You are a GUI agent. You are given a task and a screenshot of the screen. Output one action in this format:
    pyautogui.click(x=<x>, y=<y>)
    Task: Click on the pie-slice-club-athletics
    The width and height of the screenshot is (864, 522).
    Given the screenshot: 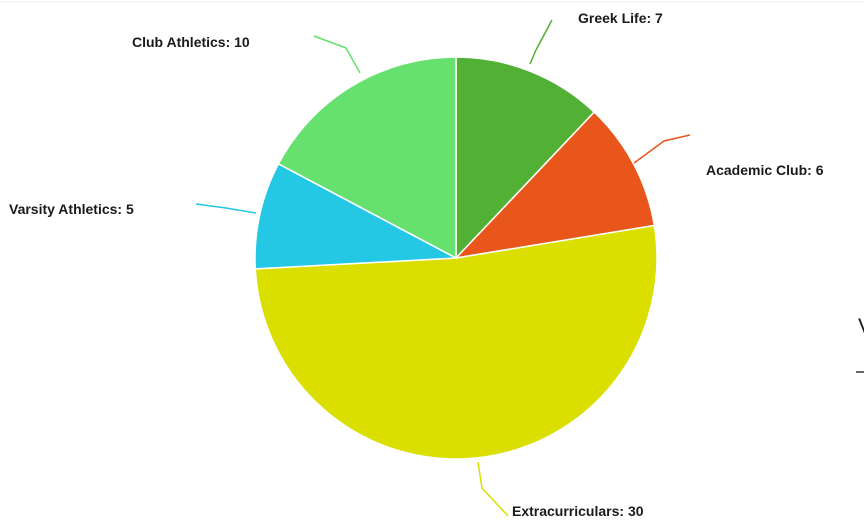 What is the action you would take?
    pyautogui.click(x=367, y=158)
    